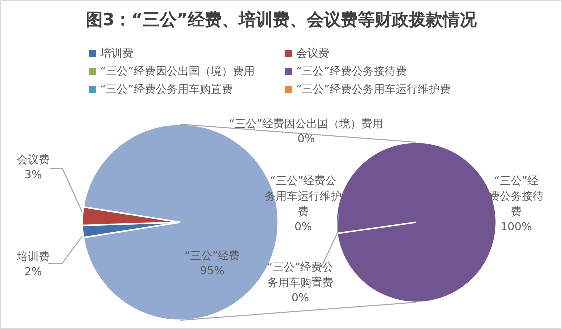 This screenshot has width=562, height=329. Describe the element at coordinates (117, 53) in the screenshot. I see `legend-label: 培训费` at that location.